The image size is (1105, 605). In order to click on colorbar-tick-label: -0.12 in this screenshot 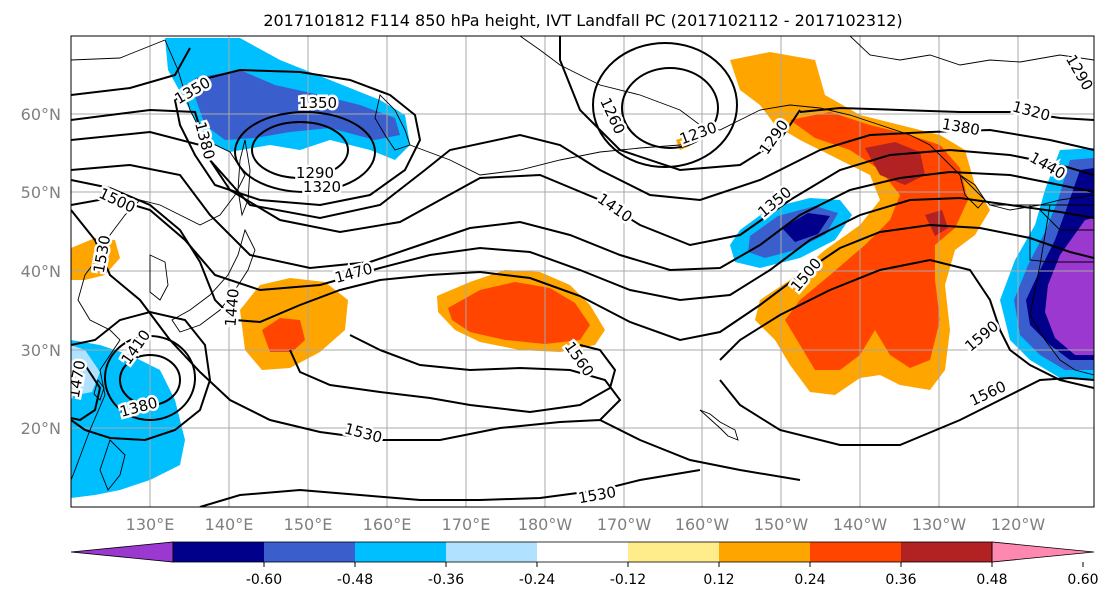, I will do `click(628, 580)`.